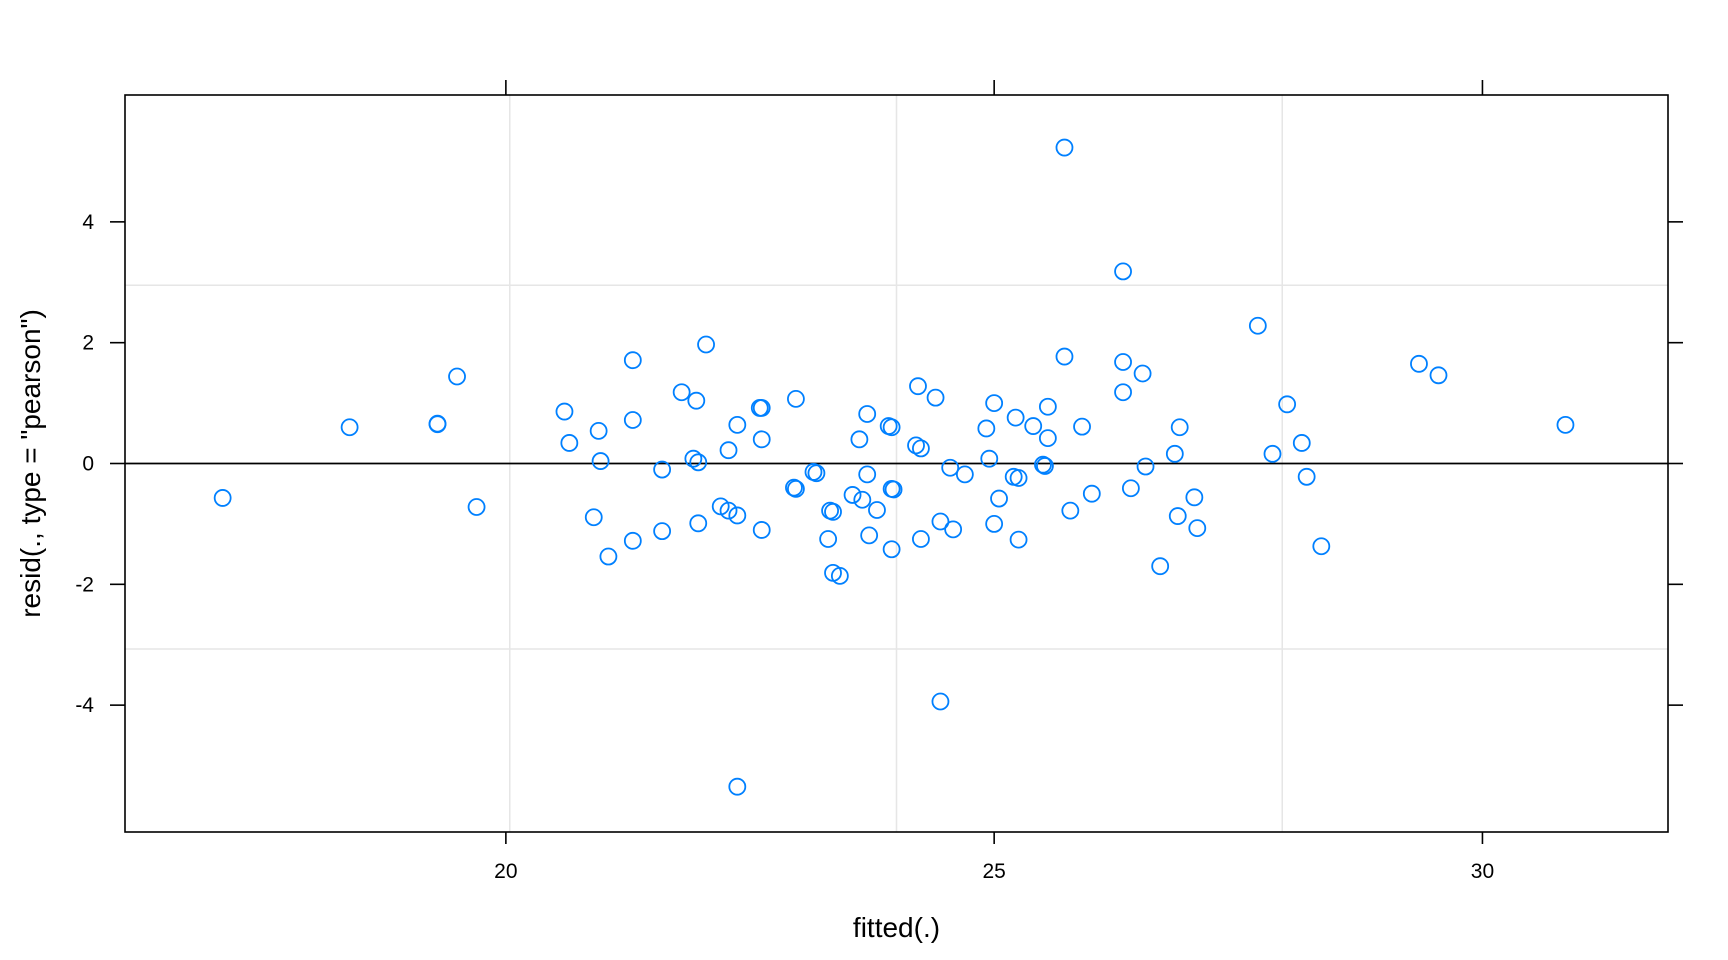 The height and width of the screenshot is (960, 1728). What do you see at coordinates (88, 464) in the screenshot?
I see `y-tick-label-2: 0` at bounding box center [88, 464].